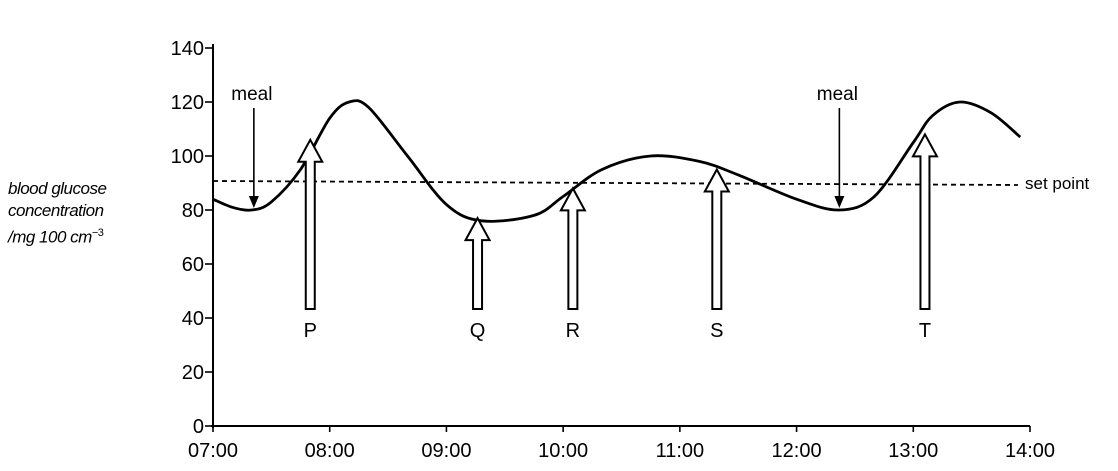 The width and height of the screenshot is (1118, 471). I want to click on y-axis-label-line-1: blood glucose, so click(57, 188).